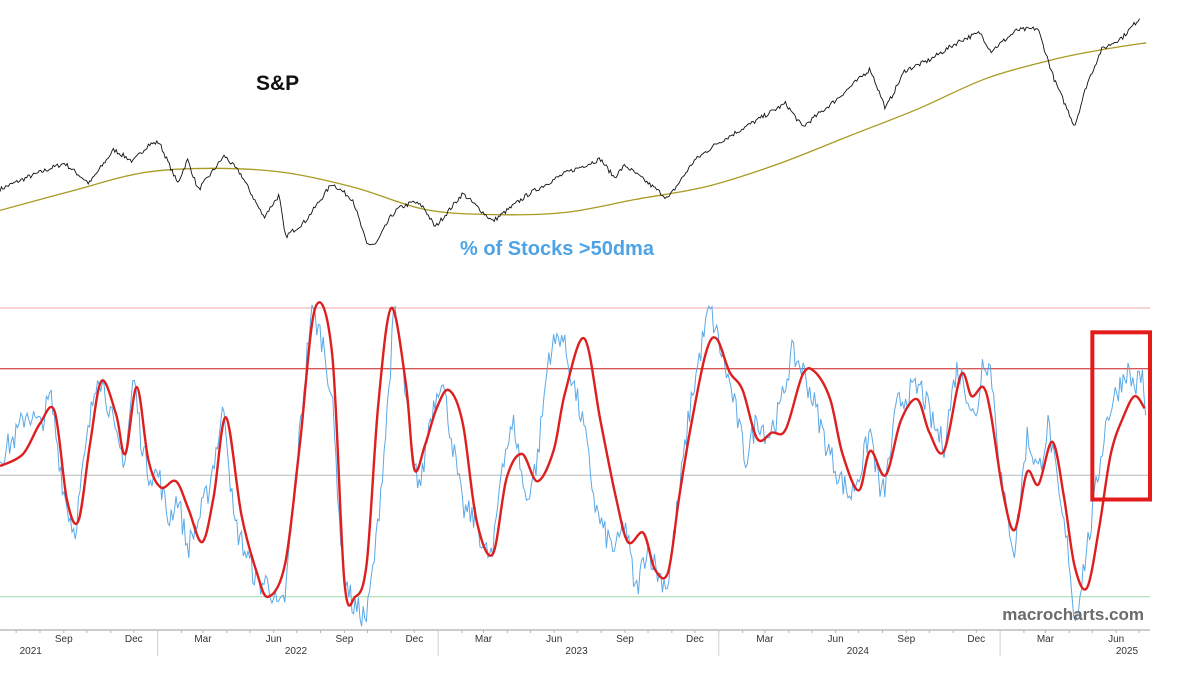 This screenshot has width=1200, height=675. I want to click on highlight-layer, so click(1121, 416).